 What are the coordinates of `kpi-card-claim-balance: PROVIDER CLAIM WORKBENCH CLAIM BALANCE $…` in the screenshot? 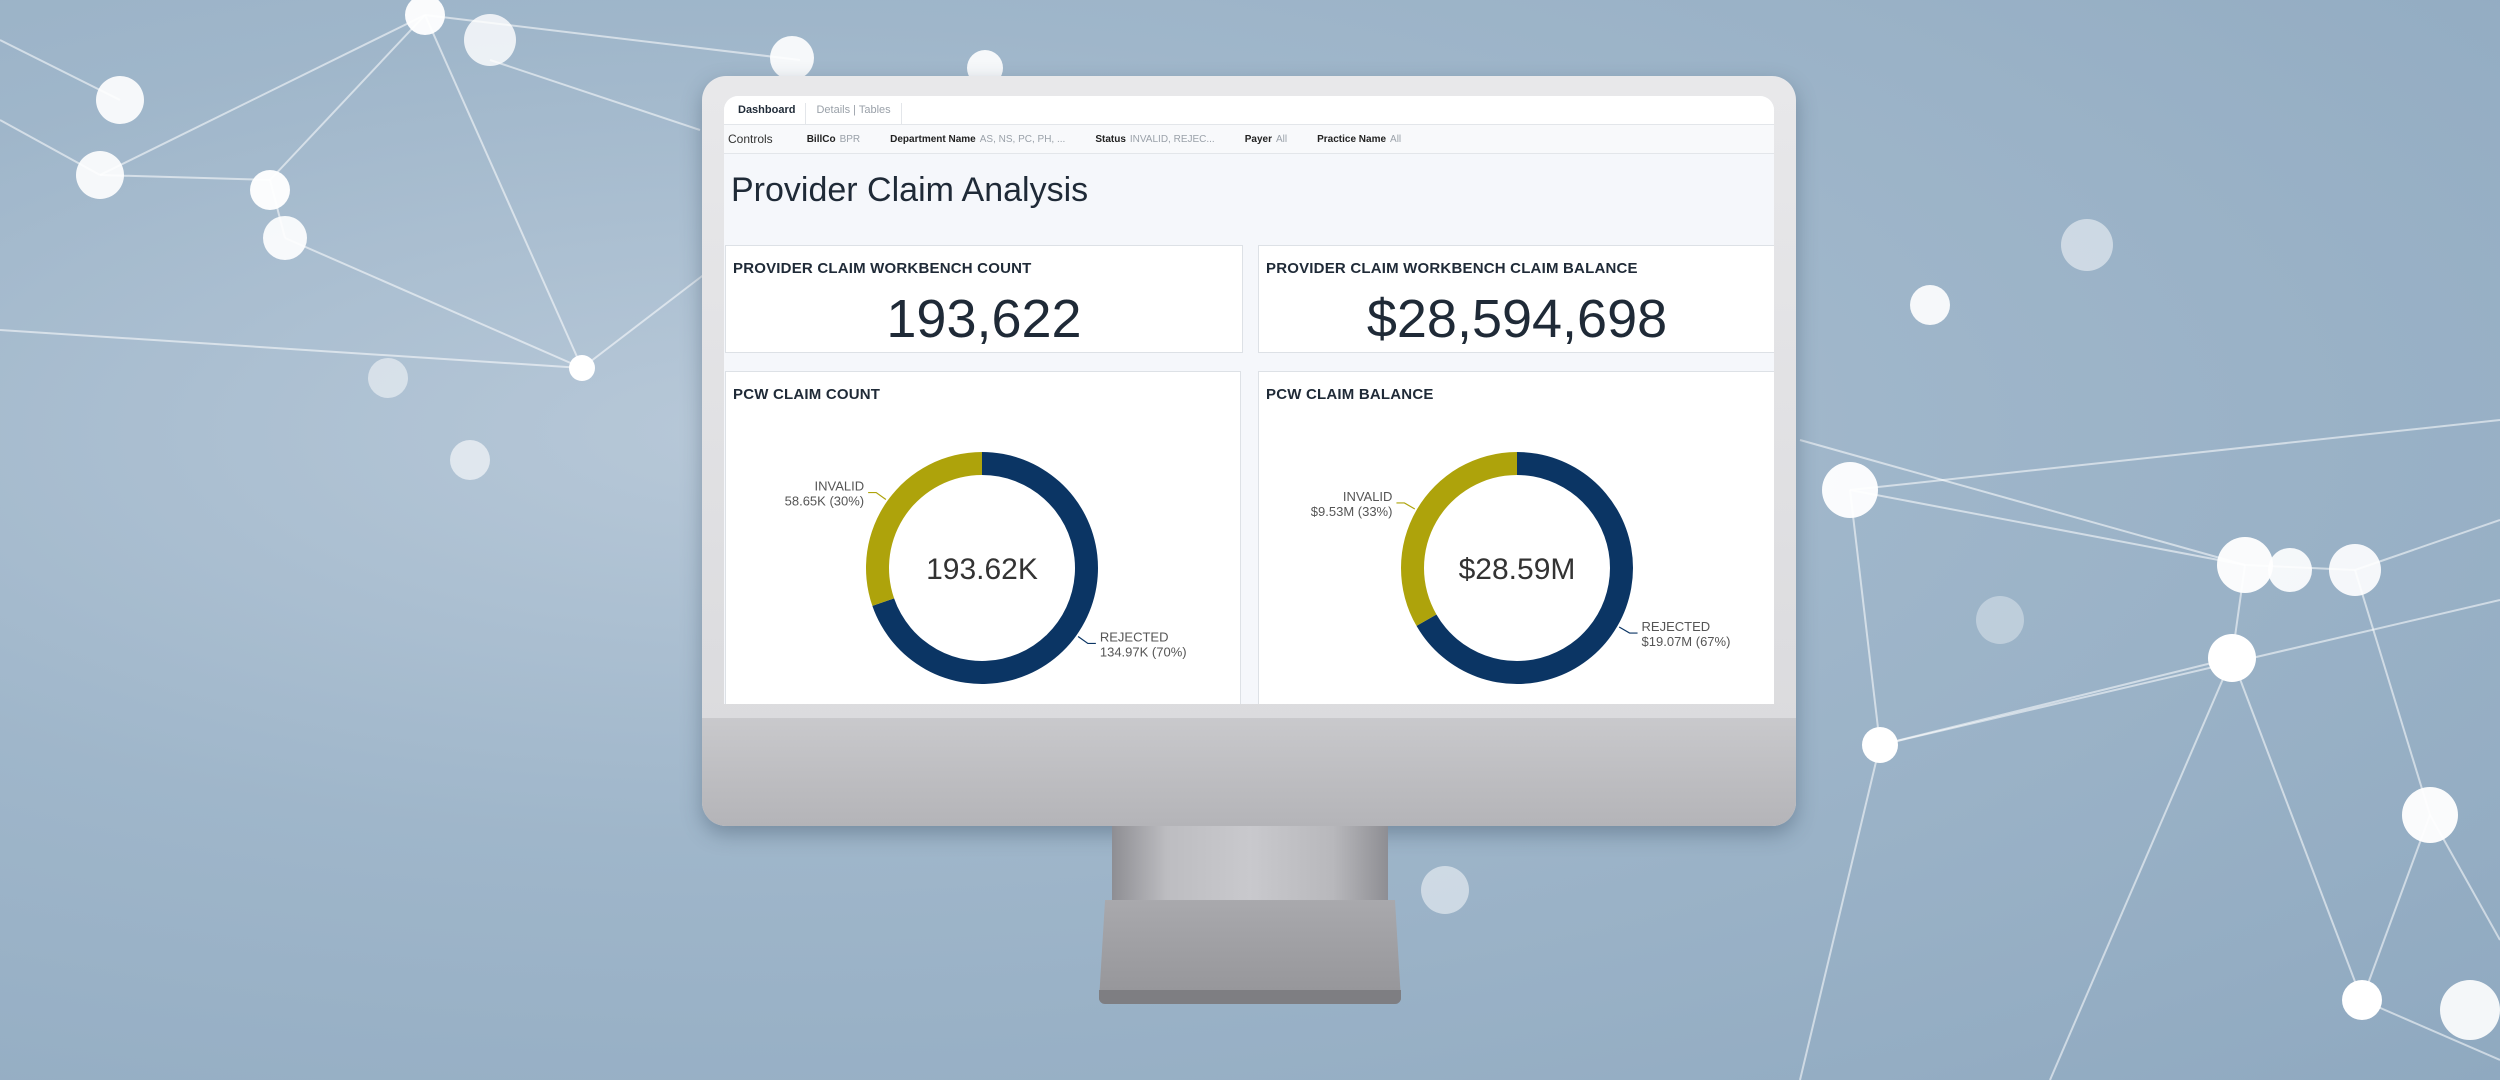 It's located at (1516, 299).